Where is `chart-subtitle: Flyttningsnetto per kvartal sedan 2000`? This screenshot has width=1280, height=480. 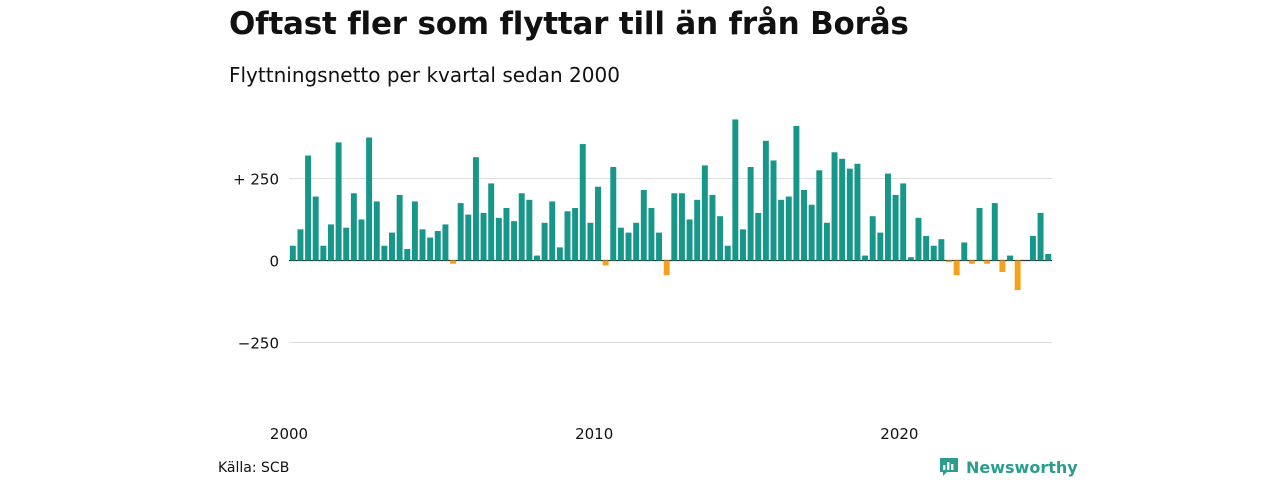
chart-subtitle: Flyttningsnetto per kvartal sedan 2000 is located at coordinates (424, 75).